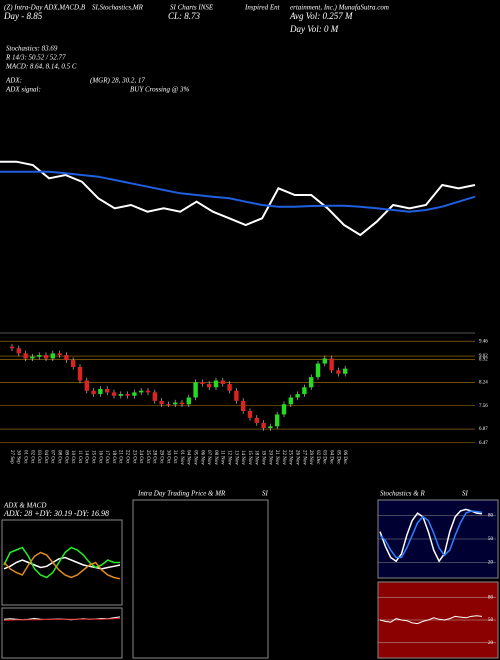  What do you see at coordinates (35, 58) in the screenshot?
I see `header-text: R 14/3: 50.52 / 52.77` at bounding box center [35, 58].